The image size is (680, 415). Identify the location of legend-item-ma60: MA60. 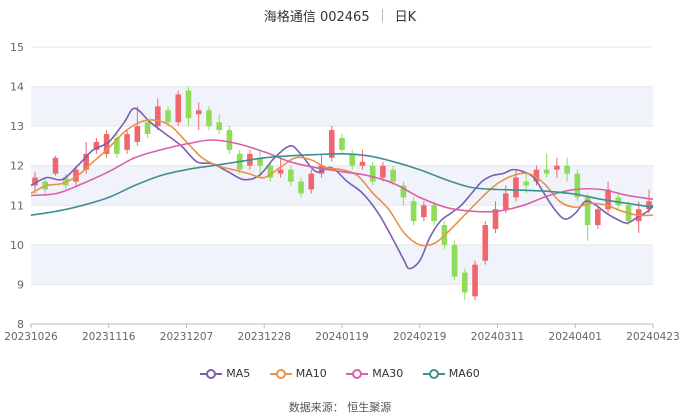
(451, 373).